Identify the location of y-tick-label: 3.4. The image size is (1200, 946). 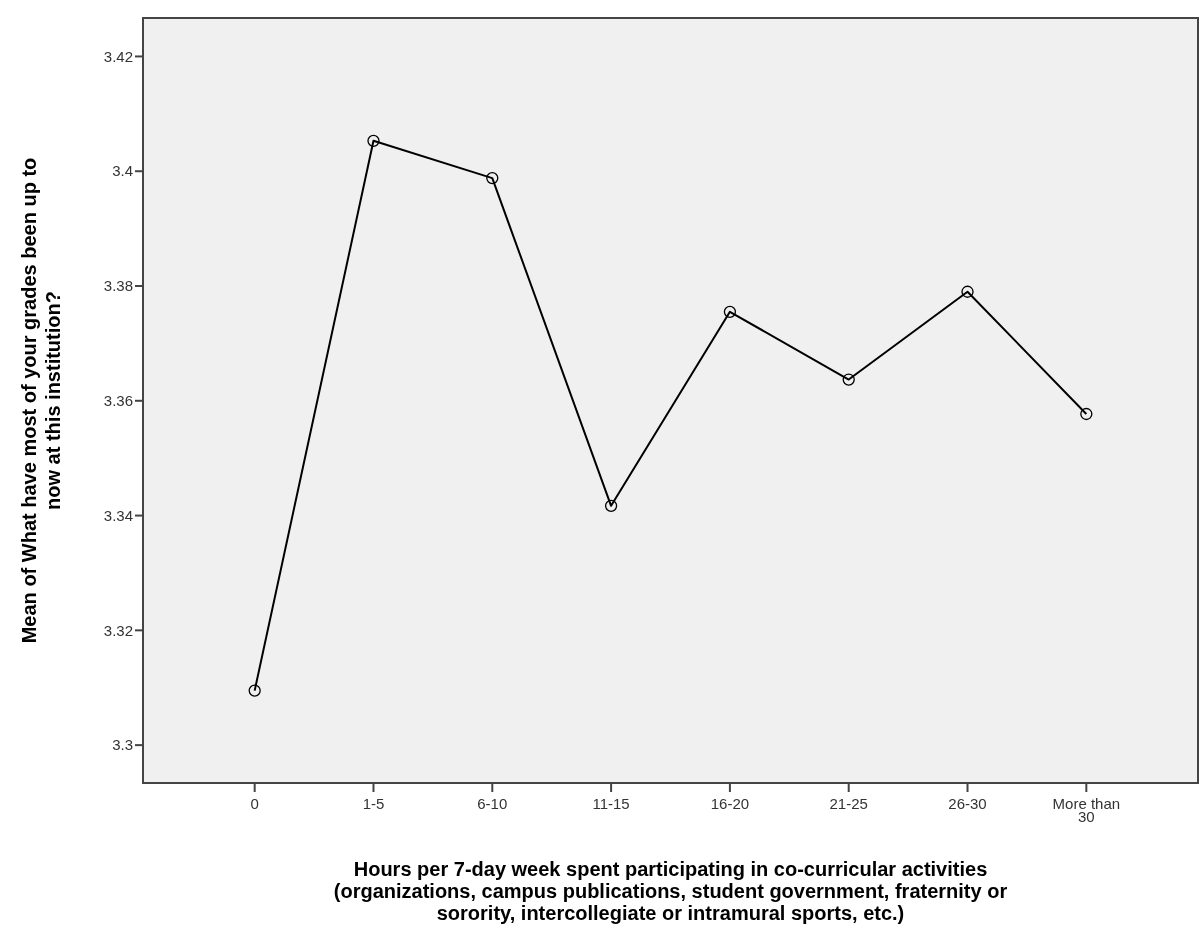
(122, 171).